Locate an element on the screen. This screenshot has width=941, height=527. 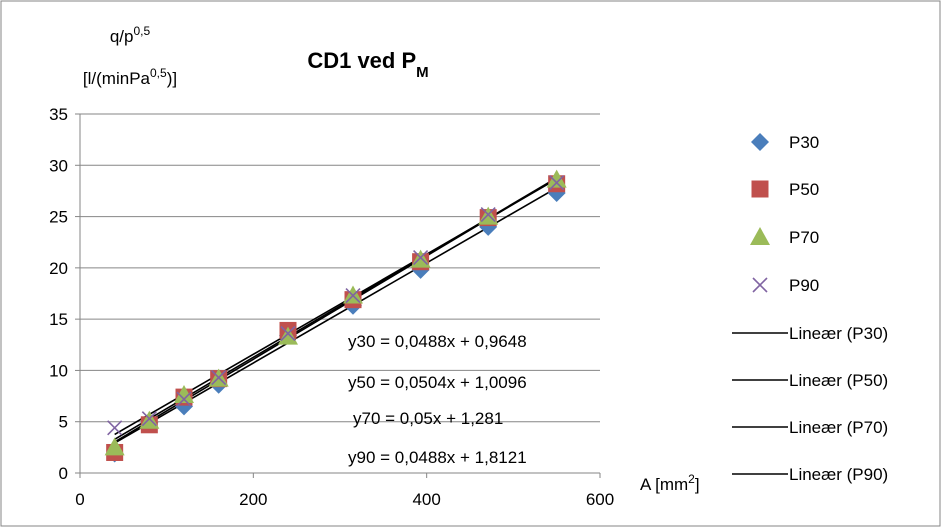
legend-label: P90 is located at coordinates (804, 285).